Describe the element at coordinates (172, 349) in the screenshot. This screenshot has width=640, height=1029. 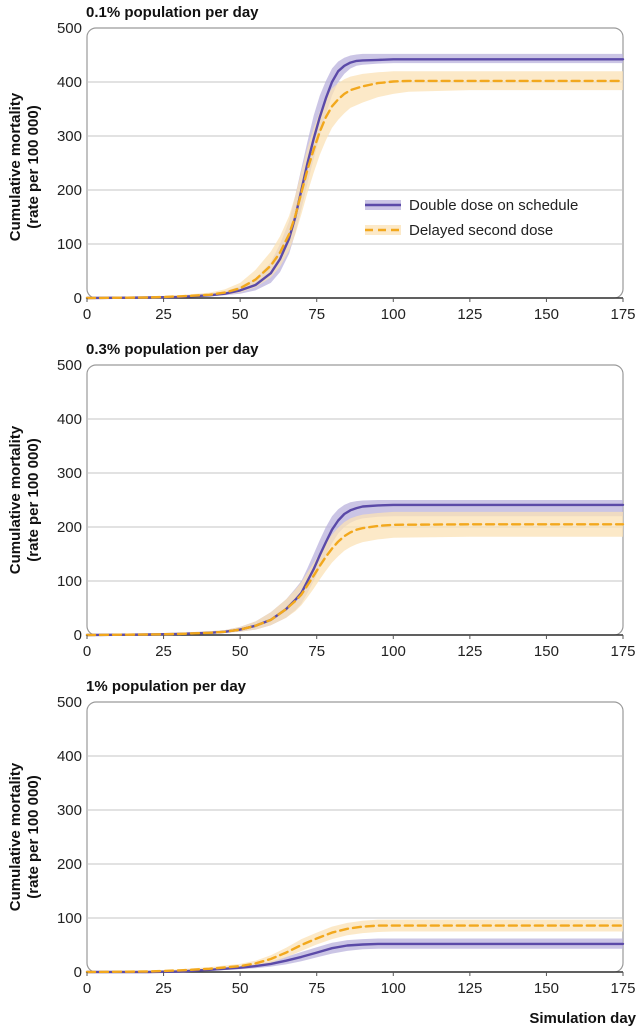
I see `panel-title: 0.3% population per day` at that location.